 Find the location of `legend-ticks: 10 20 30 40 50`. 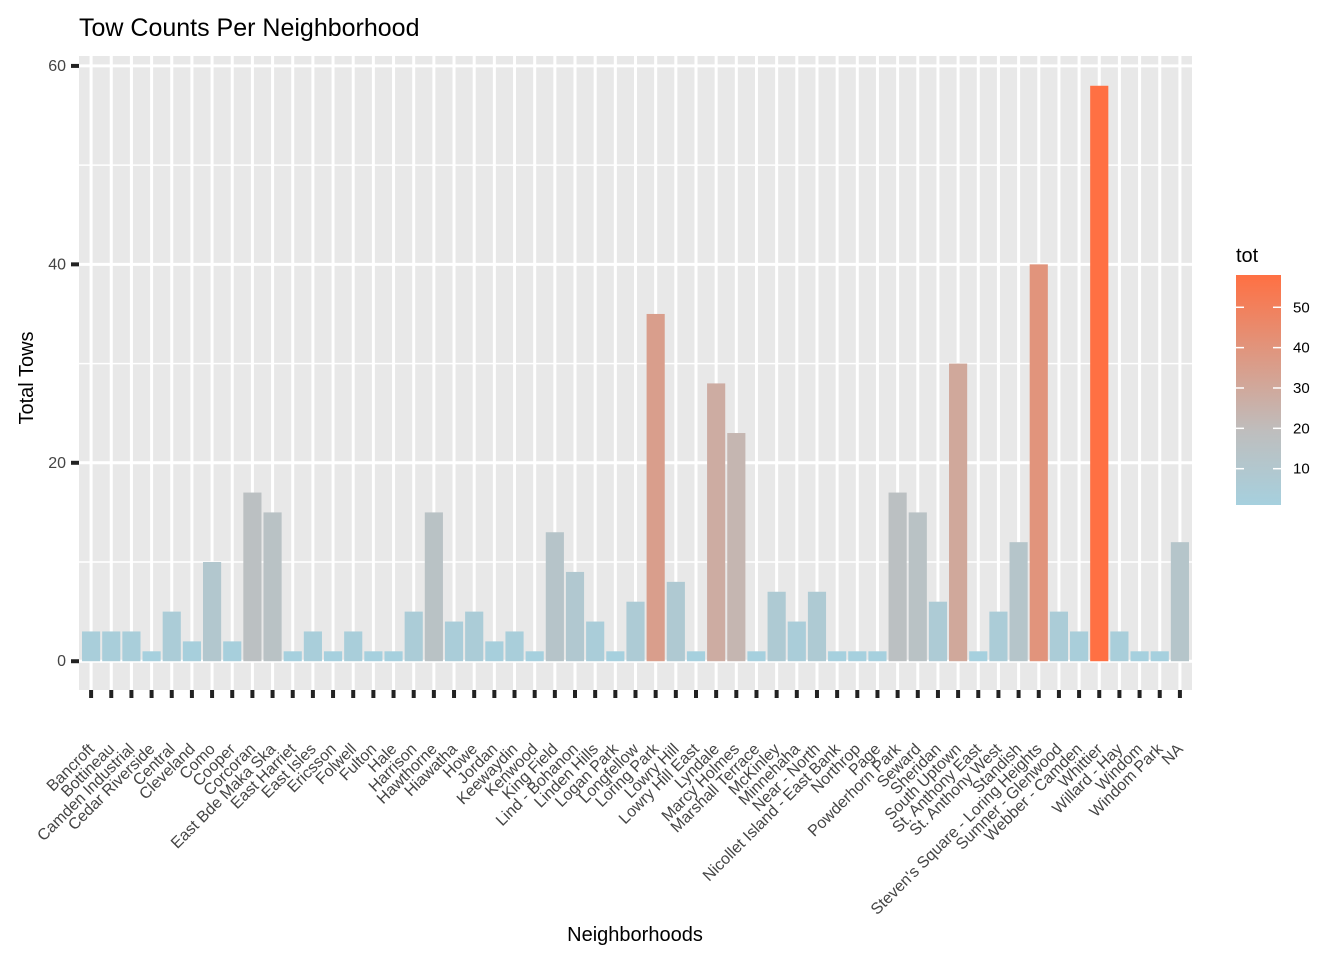

legend-ticks: 10 20 30 40 50 is located at coordinates (1273, 388).